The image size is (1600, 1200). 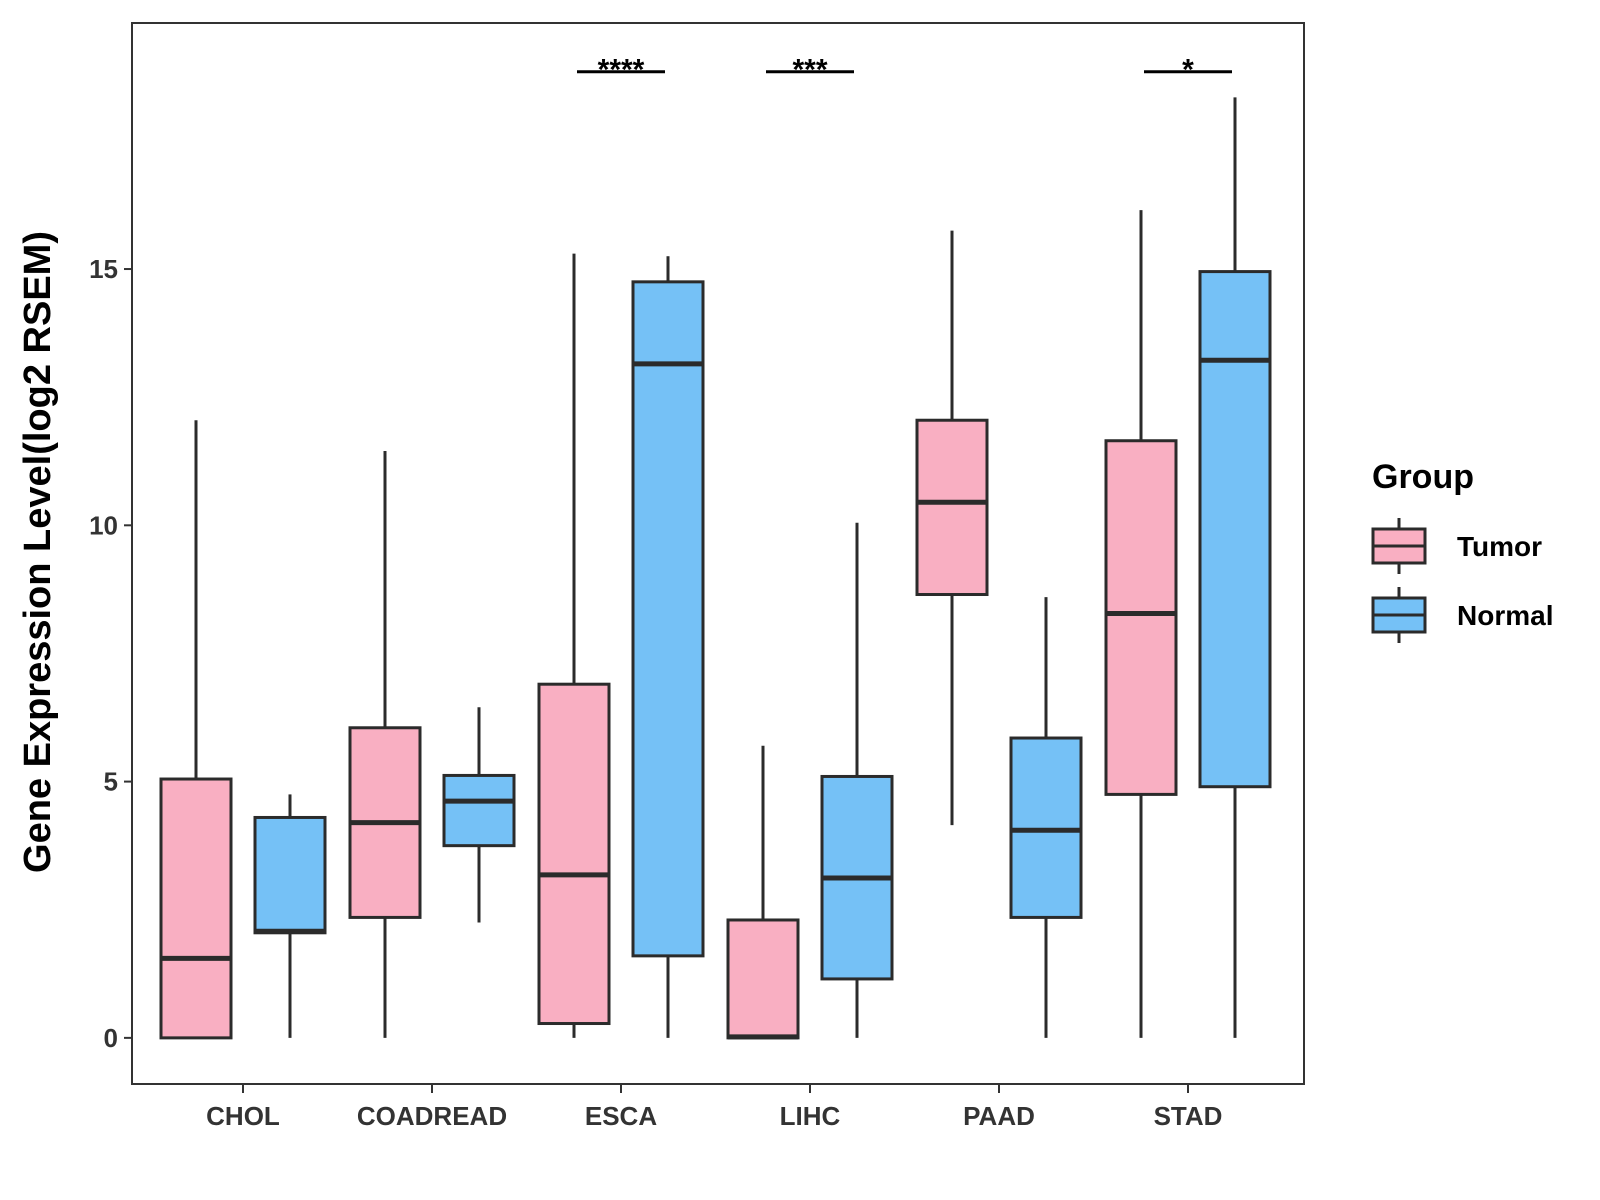 I want to click on x-tick-label: COADREAD, so click(x=432, y=1116).